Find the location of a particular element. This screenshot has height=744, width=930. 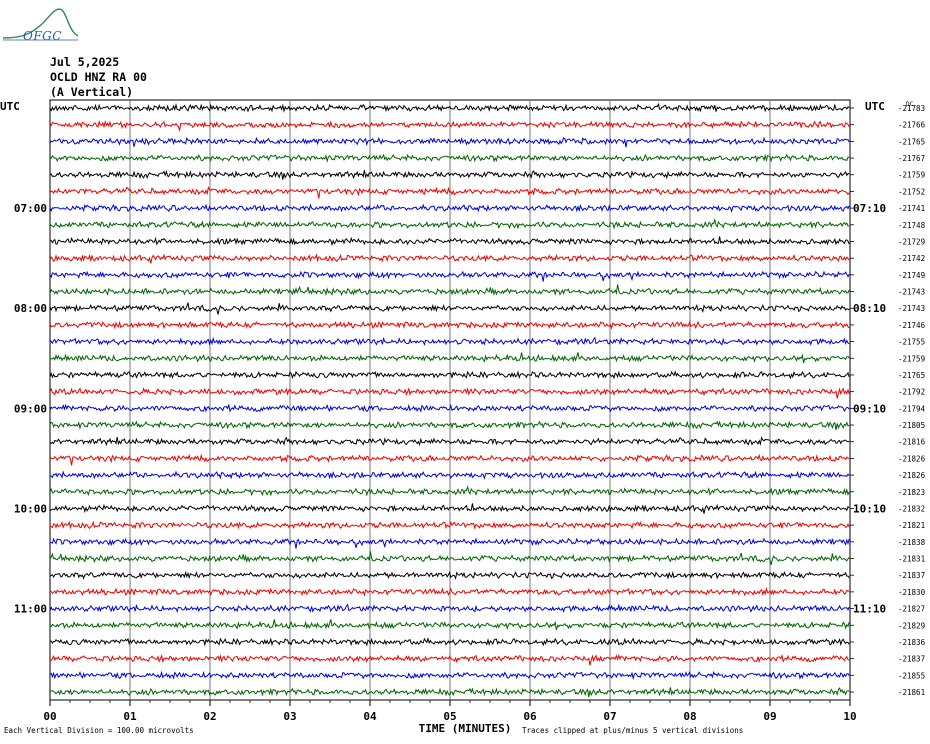

x-tick-label: 10 is located at coordinates (849, 716).